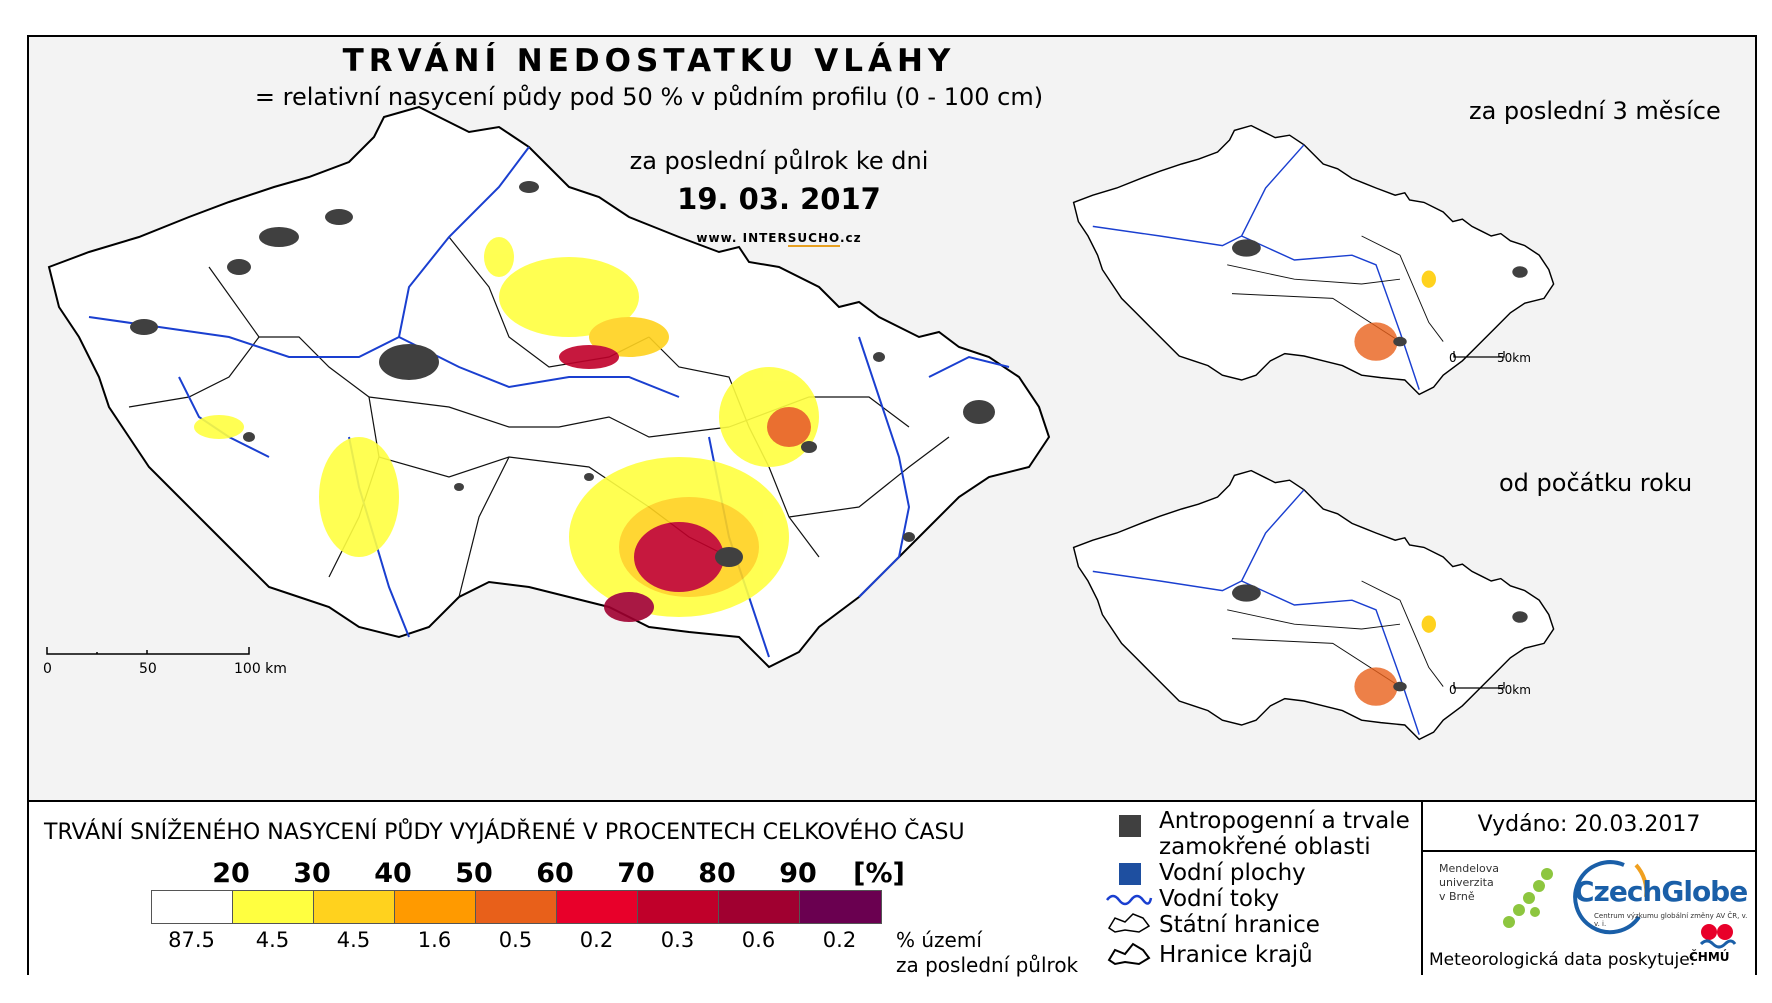  Describe the element at coordinates (434, 940) in the screenshot. I see `percent-value: 1.6` at that location.